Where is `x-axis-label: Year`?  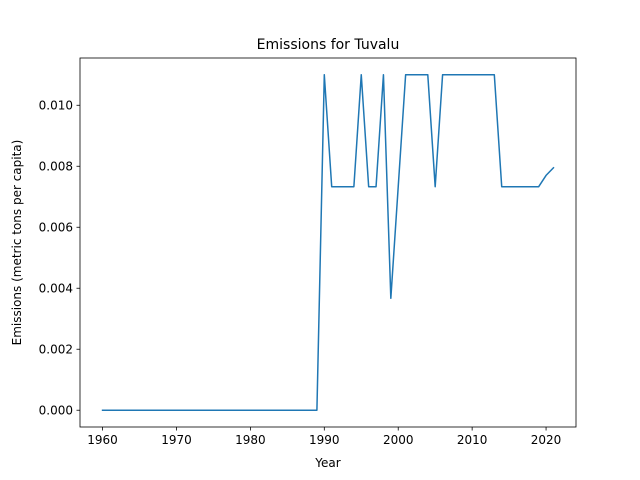 x-axis-label: Year is located at coordinates (327, 463).